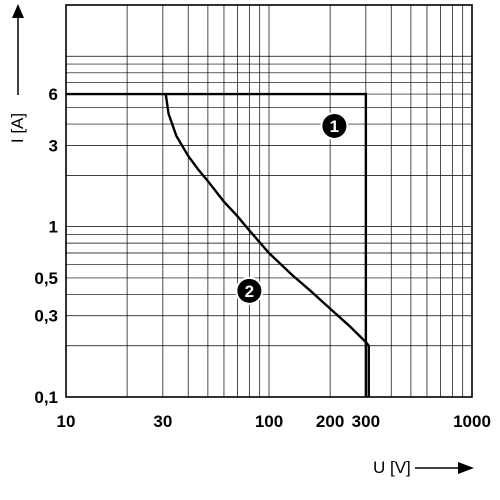 The width and height of the screenshot is (500, 500). What do you see at coordinates (66, 421) in the screenshot?
I see `x-tick-label: 10` at bounding box center [66, 421].